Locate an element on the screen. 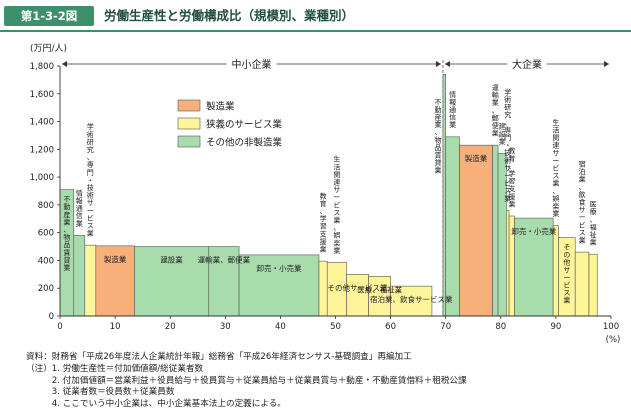 This screenshot has height=416, width=631. y-tick-label: 0 is located at coordinates (51, 317).